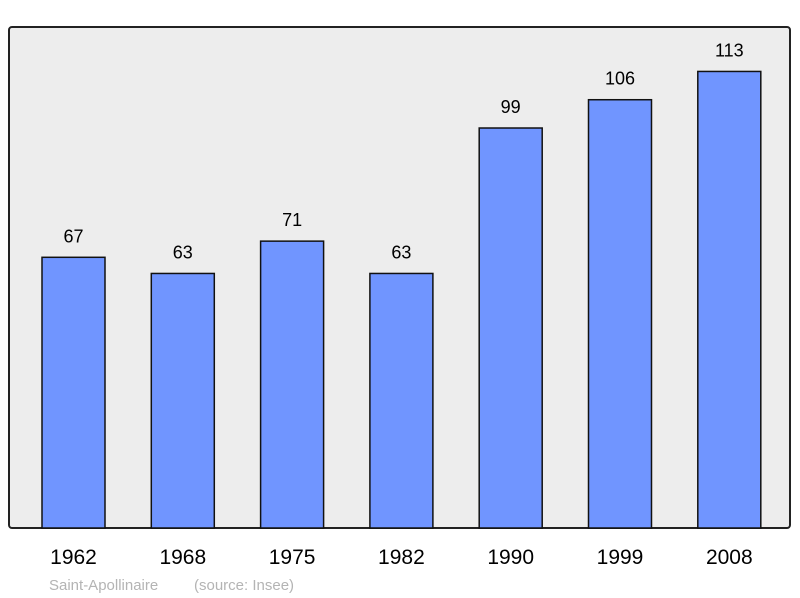 The image size is (800, 598). What do you see at coordinates (73, 557) in the screenshot?
I see `x-tick-label-1962: 1962` at bounding box center [73, 557].